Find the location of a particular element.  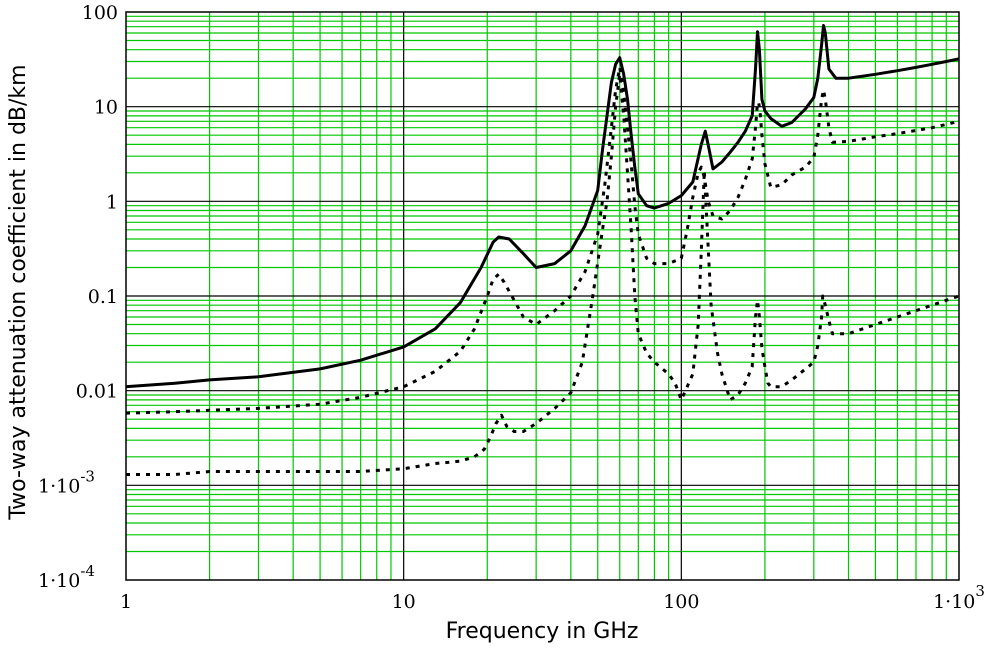

y-tick-label: 1·10⁻⁴ is located at coordinates (66, 577).